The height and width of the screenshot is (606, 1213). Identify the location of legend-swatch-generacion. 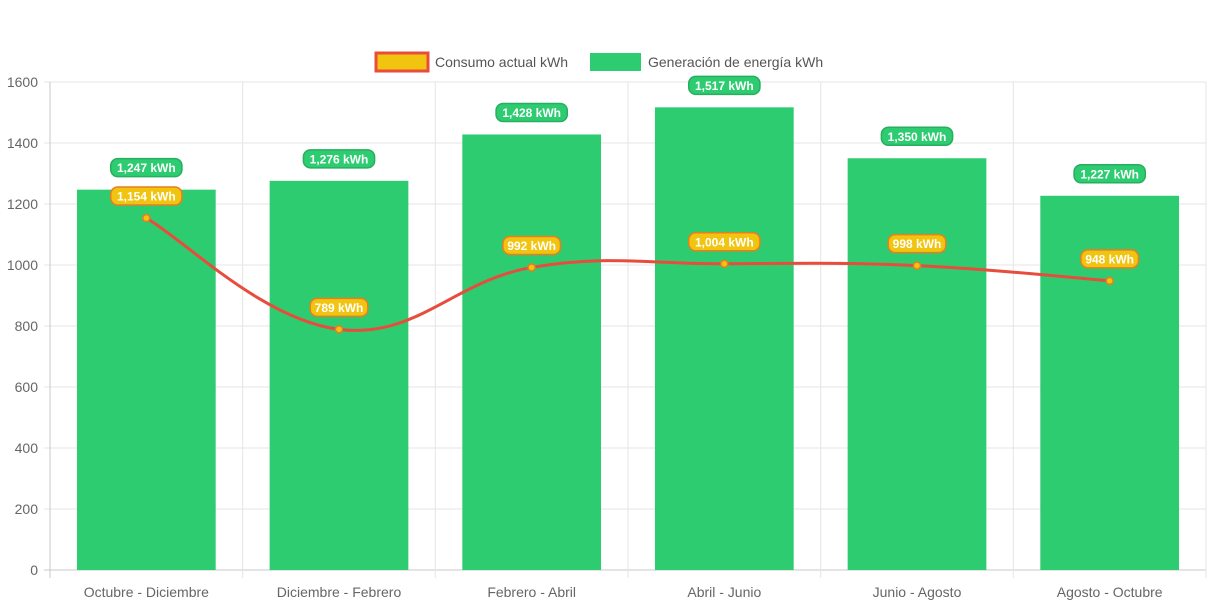
(615, 62).